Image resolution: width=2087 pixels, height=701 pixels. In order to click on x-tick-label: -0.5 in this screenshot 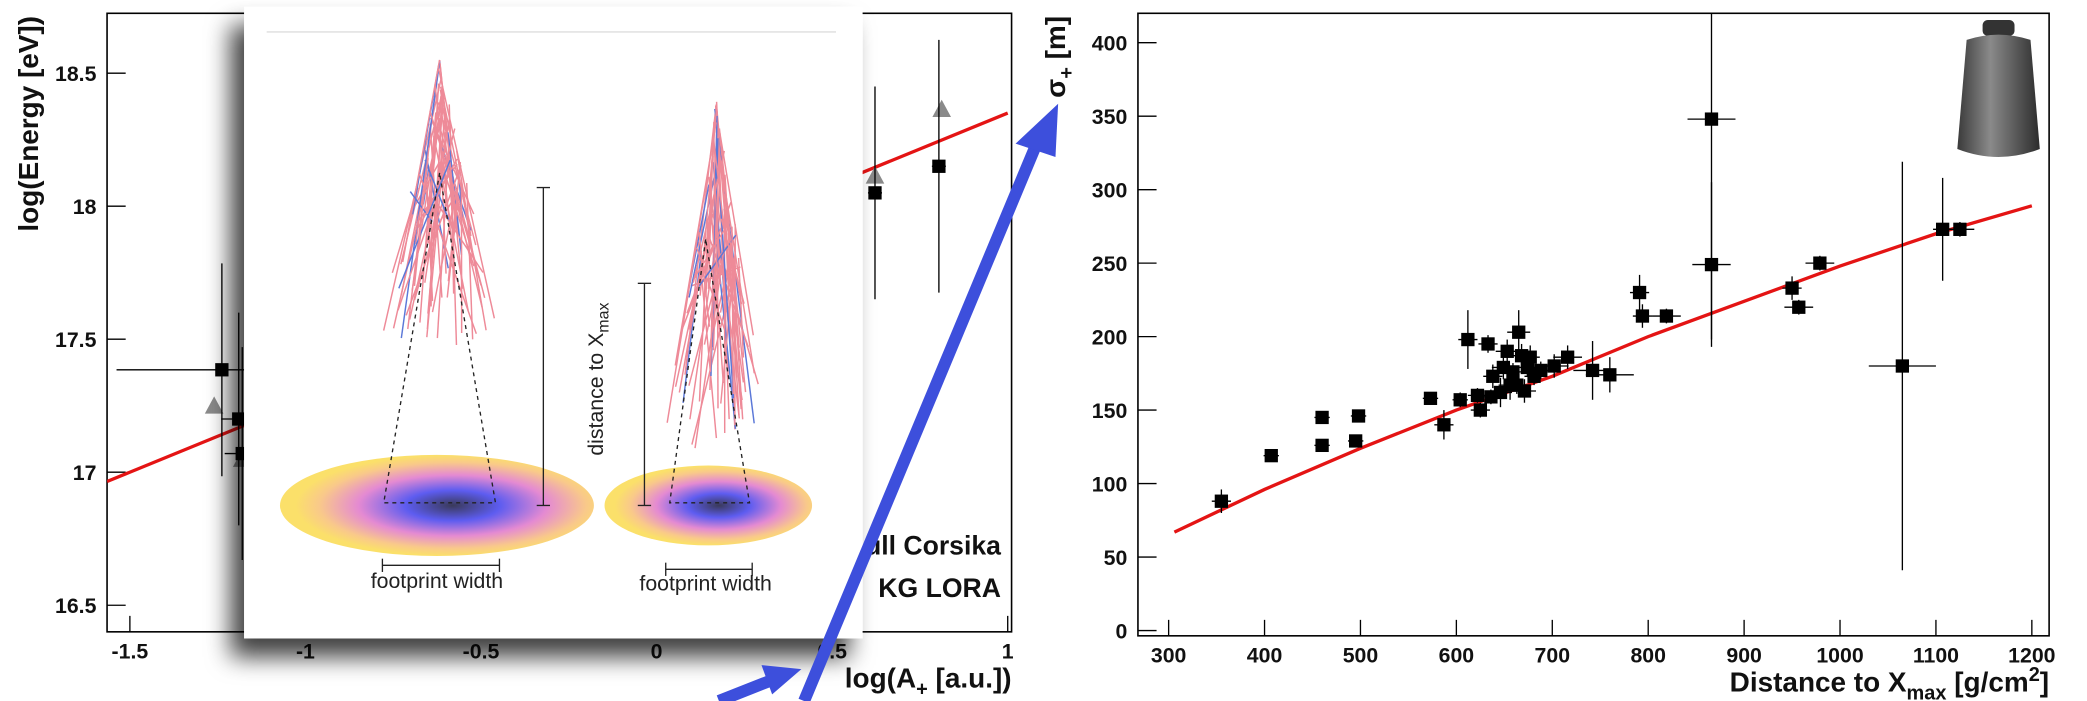, I will do `click(481, 651)`.